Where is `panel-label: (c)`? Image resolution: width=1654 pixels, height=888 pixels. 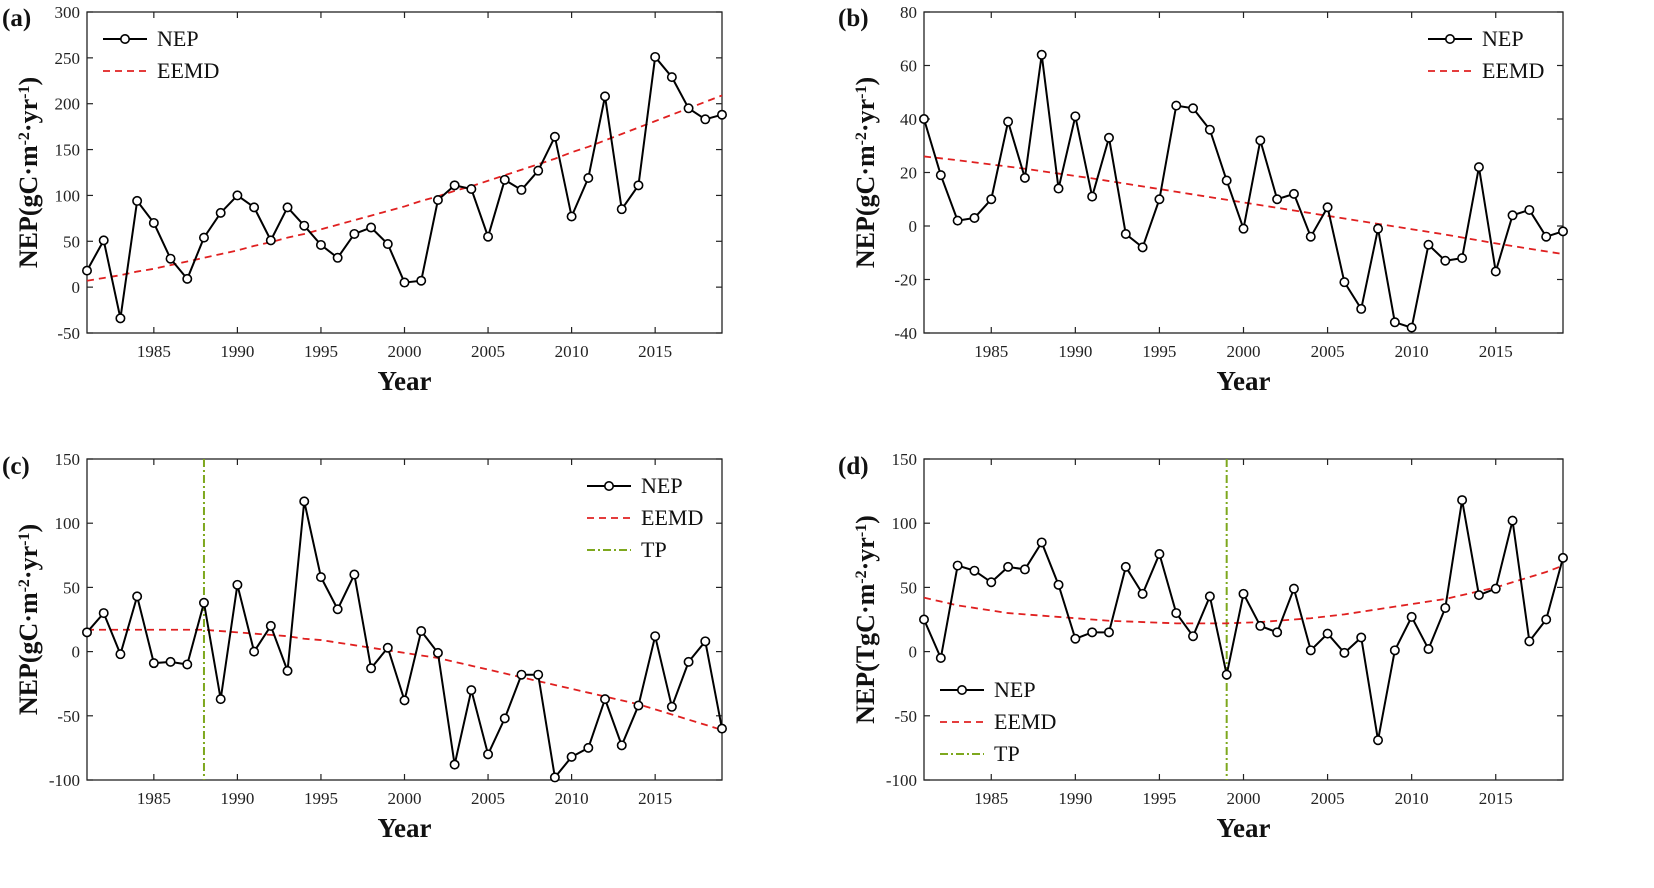 panel-label: (c) is located at coordinates (16, 466).